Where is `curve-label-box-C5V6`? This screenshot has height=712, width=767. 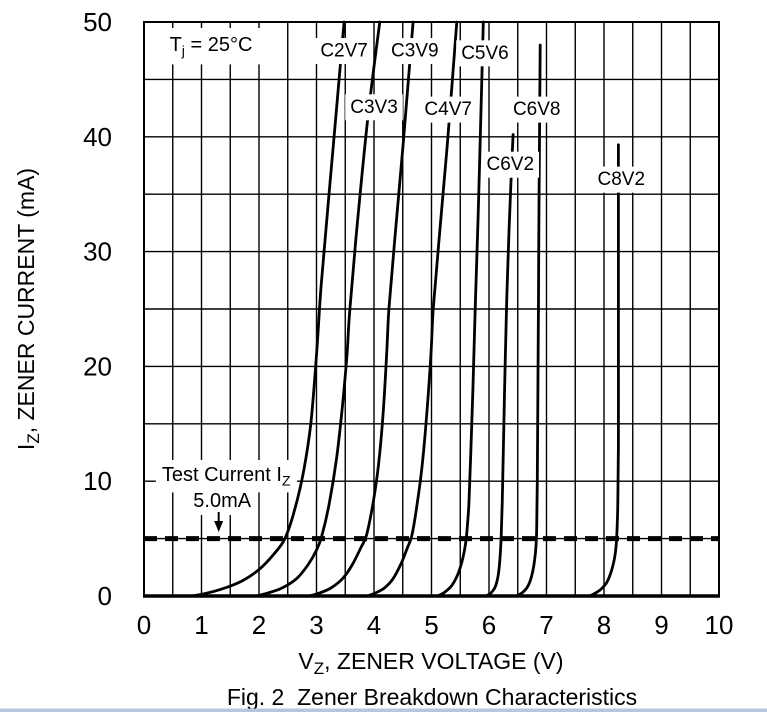
curve-label-box-C5V6 is located at coordinates (485, 53).